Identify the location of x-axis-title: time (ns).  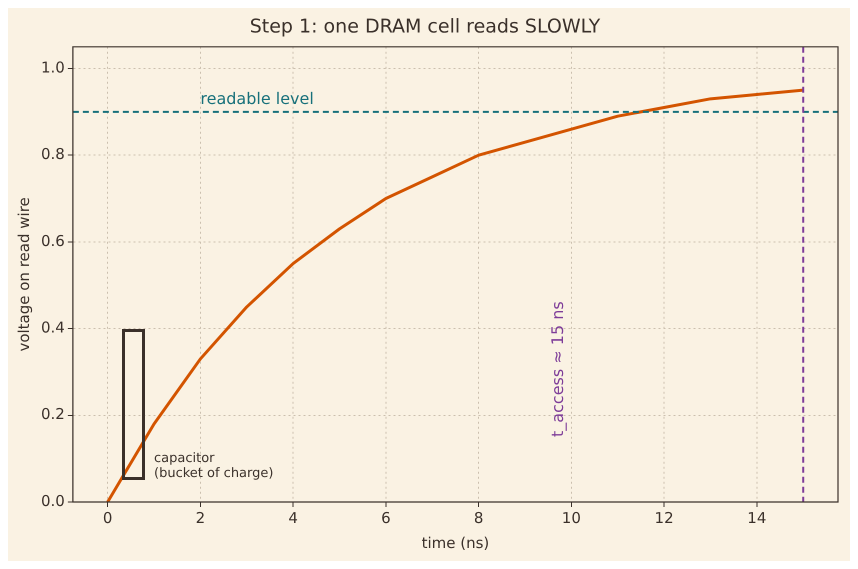
(456, 543).